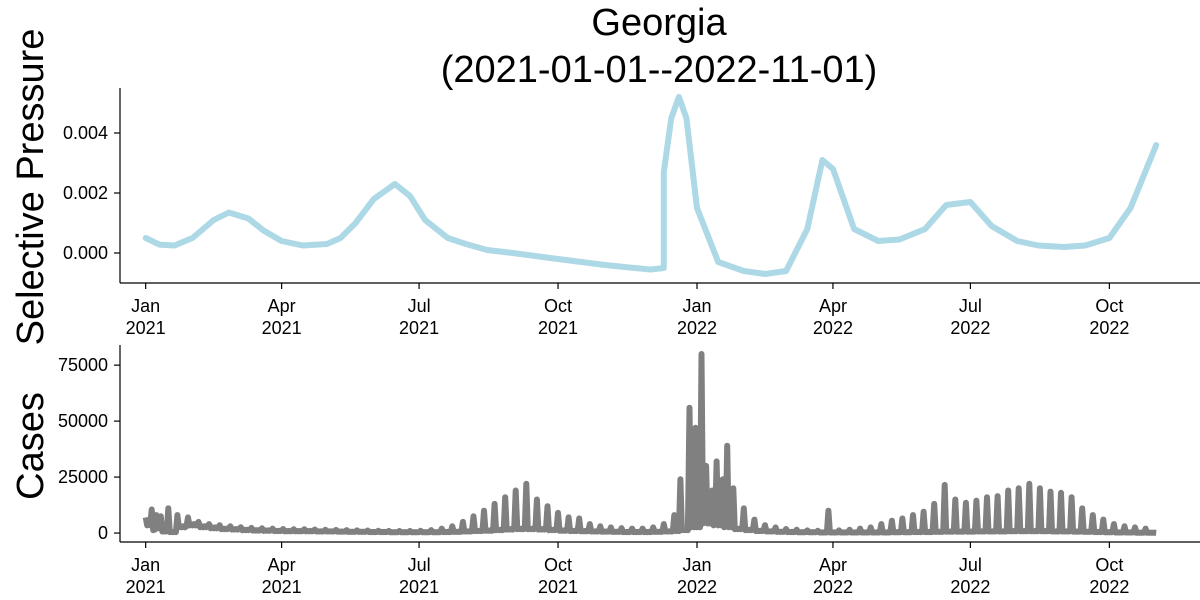  I want to click on y-axis-label-cases: Cases, so click(31, 446).